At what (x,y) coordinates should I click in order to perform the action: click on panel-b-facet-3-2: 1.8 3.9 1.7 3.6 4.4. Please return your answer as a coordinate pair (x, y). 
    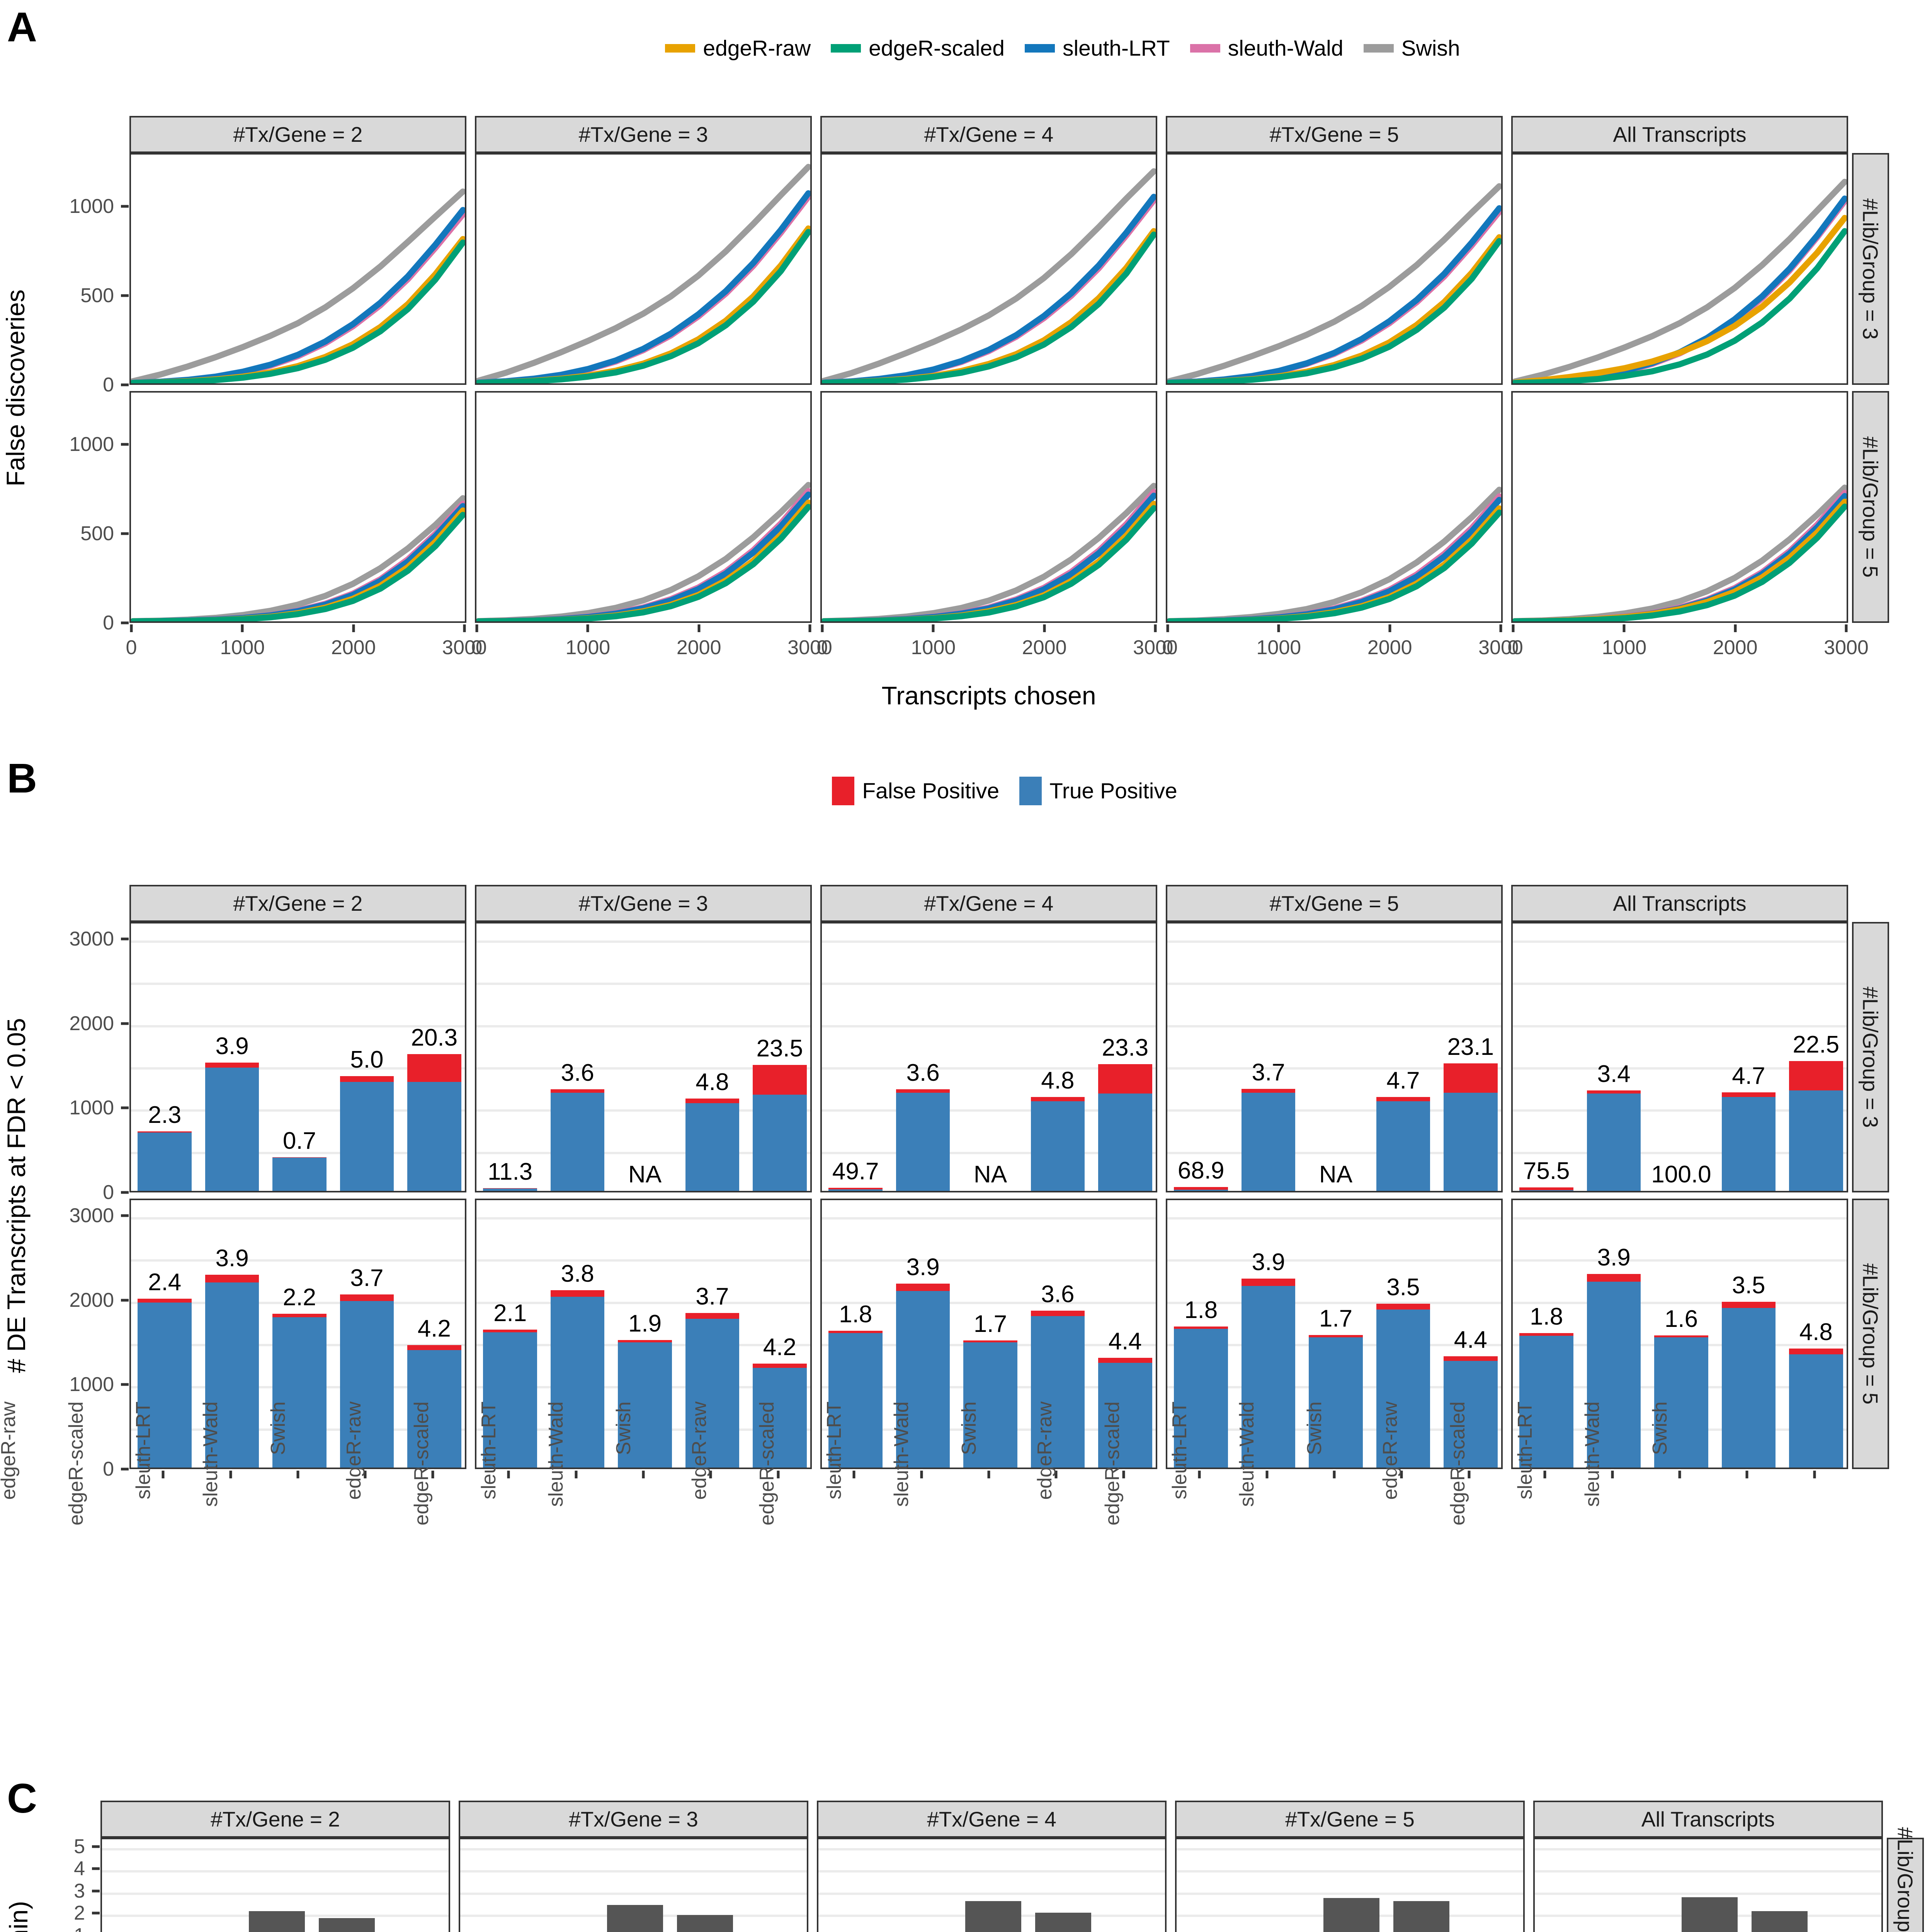
    Looking at the image, I should click on (989, 1334).